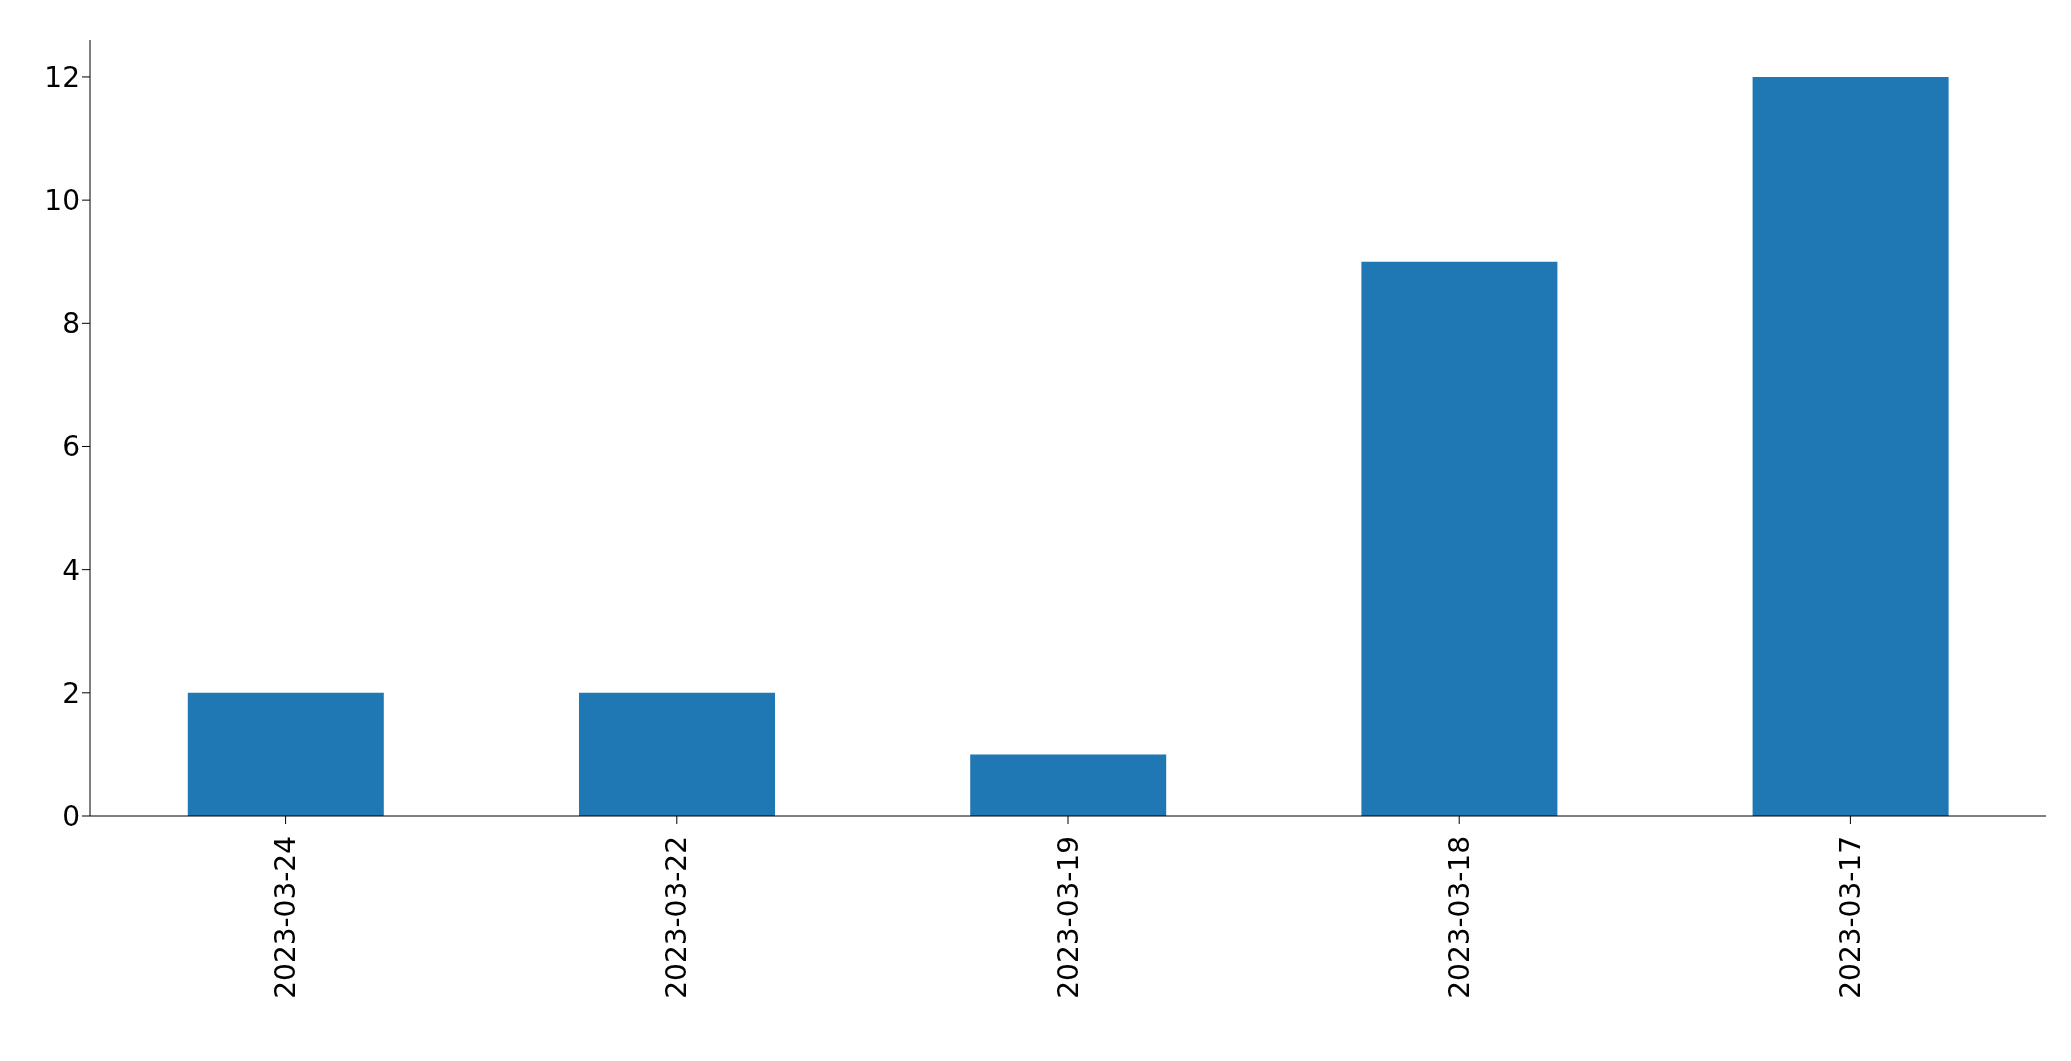 Image resolution: width=2071 pixels, height=1061 pixels. What do you see at coordinates (62, 77) in the screenshot?
I see `y-tick-label: 12` at bounding box center [62, 77].